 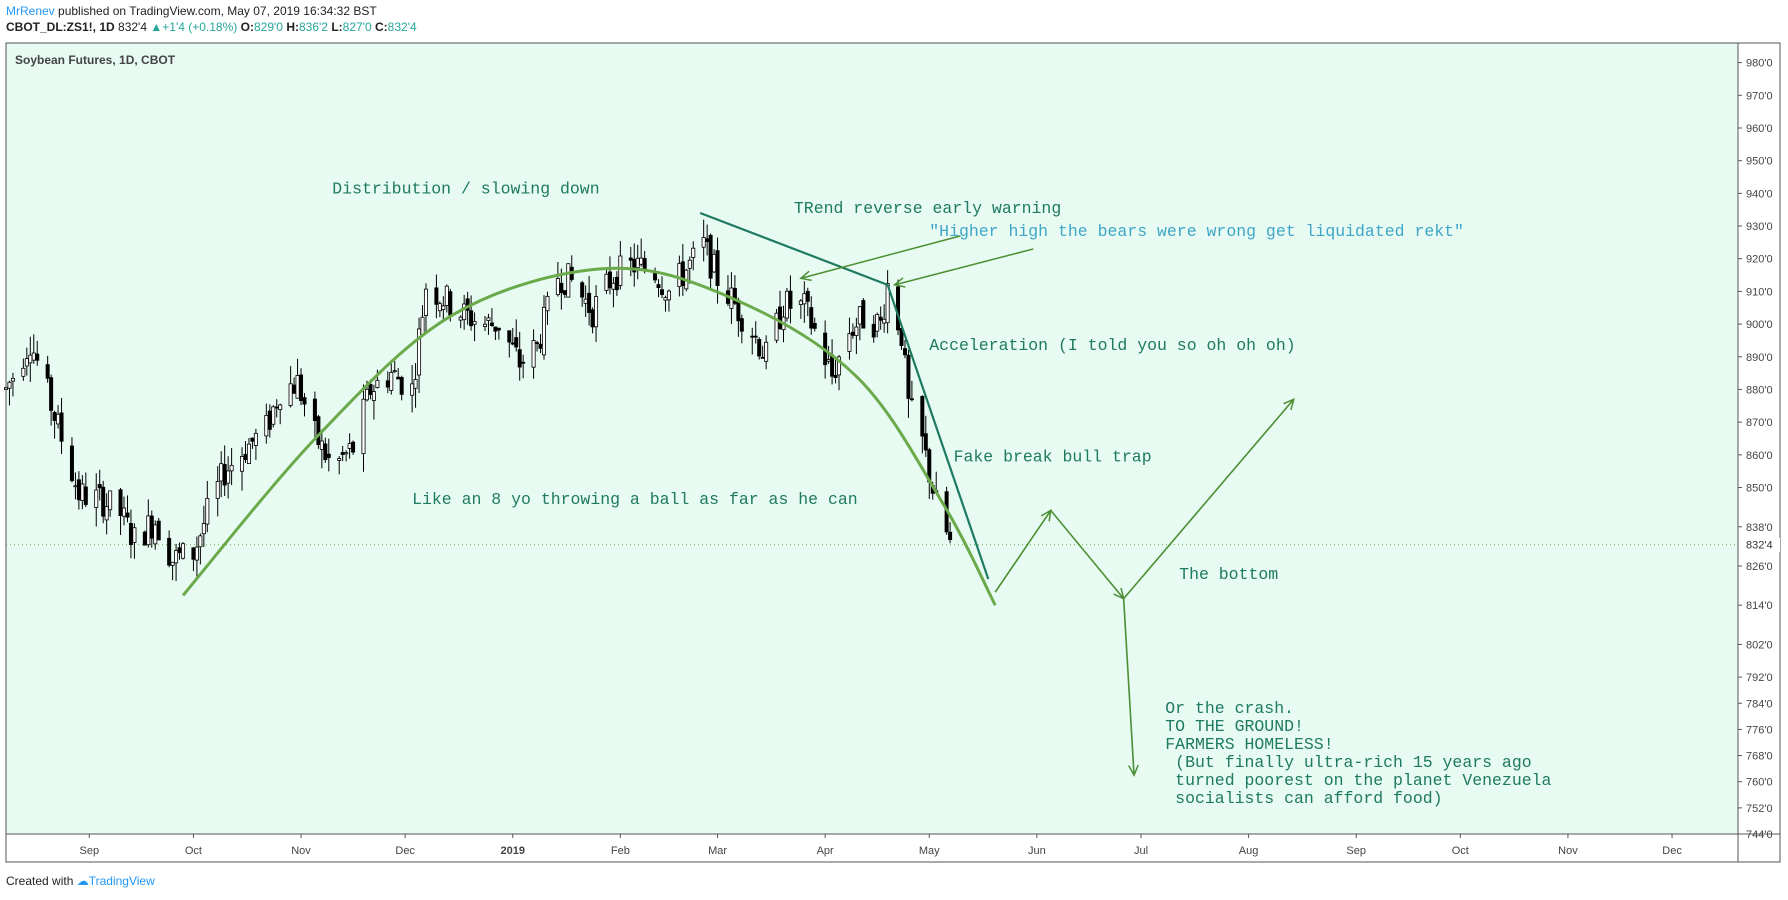 I want to click on annotation-text: Distribution / slowing down, so click(x=465, y=188).